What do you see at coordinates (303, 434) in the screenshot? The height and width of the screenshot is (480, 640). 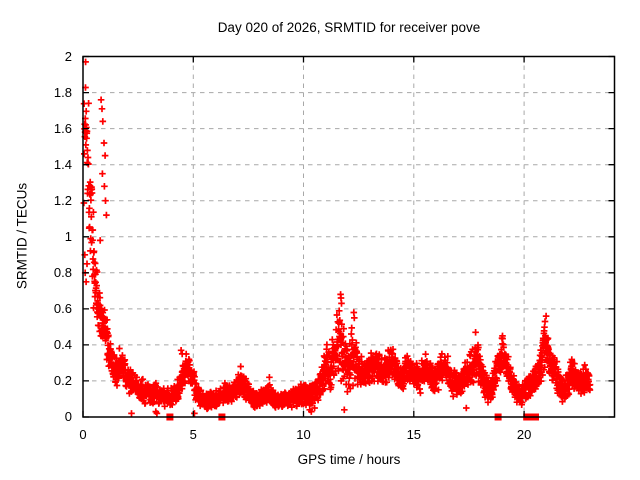 I see `x-tick-label: 10` at bounding box center [303, 434].